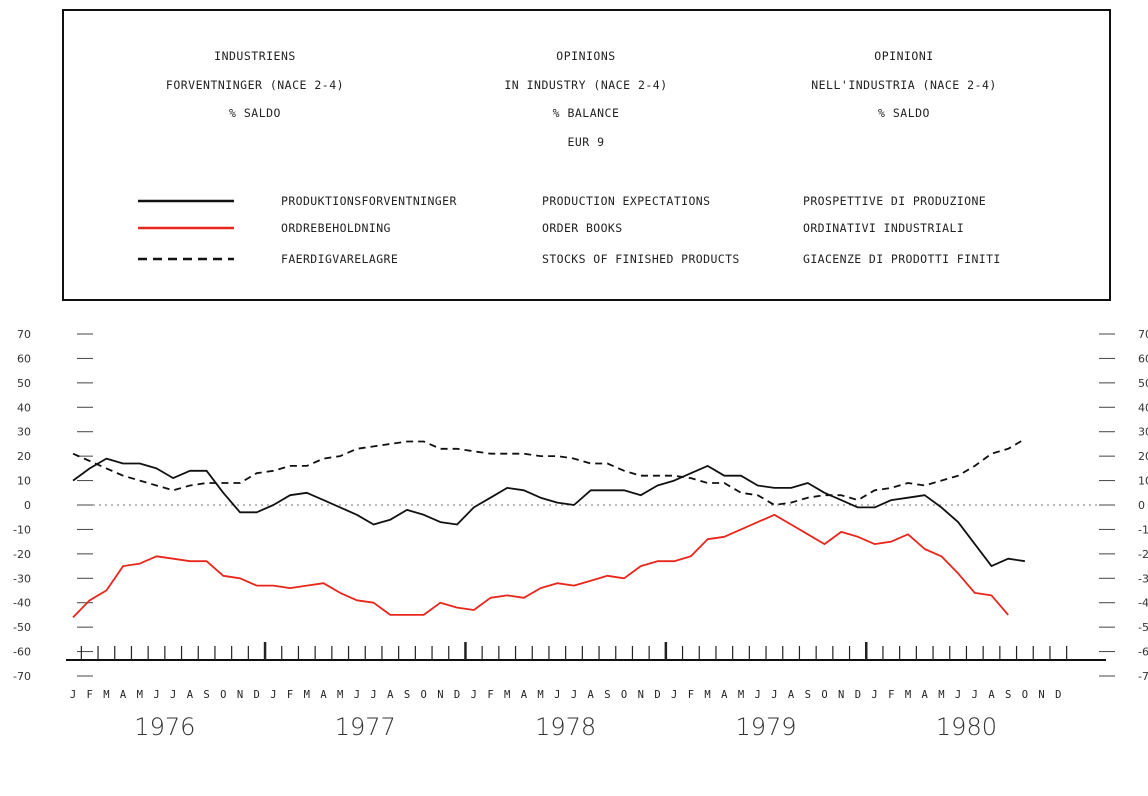  What do you see at coordinates (22, 578) in the screenshot?
I see `y-tick-label-left: -30` at bounding box center [22, 578].